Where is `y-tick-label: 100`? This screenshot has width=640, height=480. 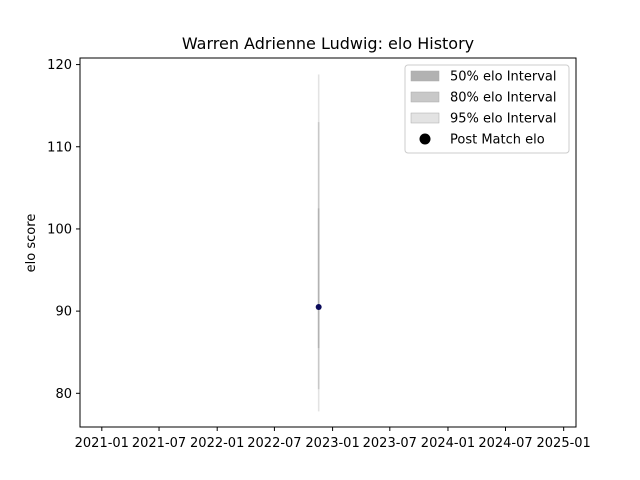 y-tick-label: 100 is located at coordinates (59, 229).